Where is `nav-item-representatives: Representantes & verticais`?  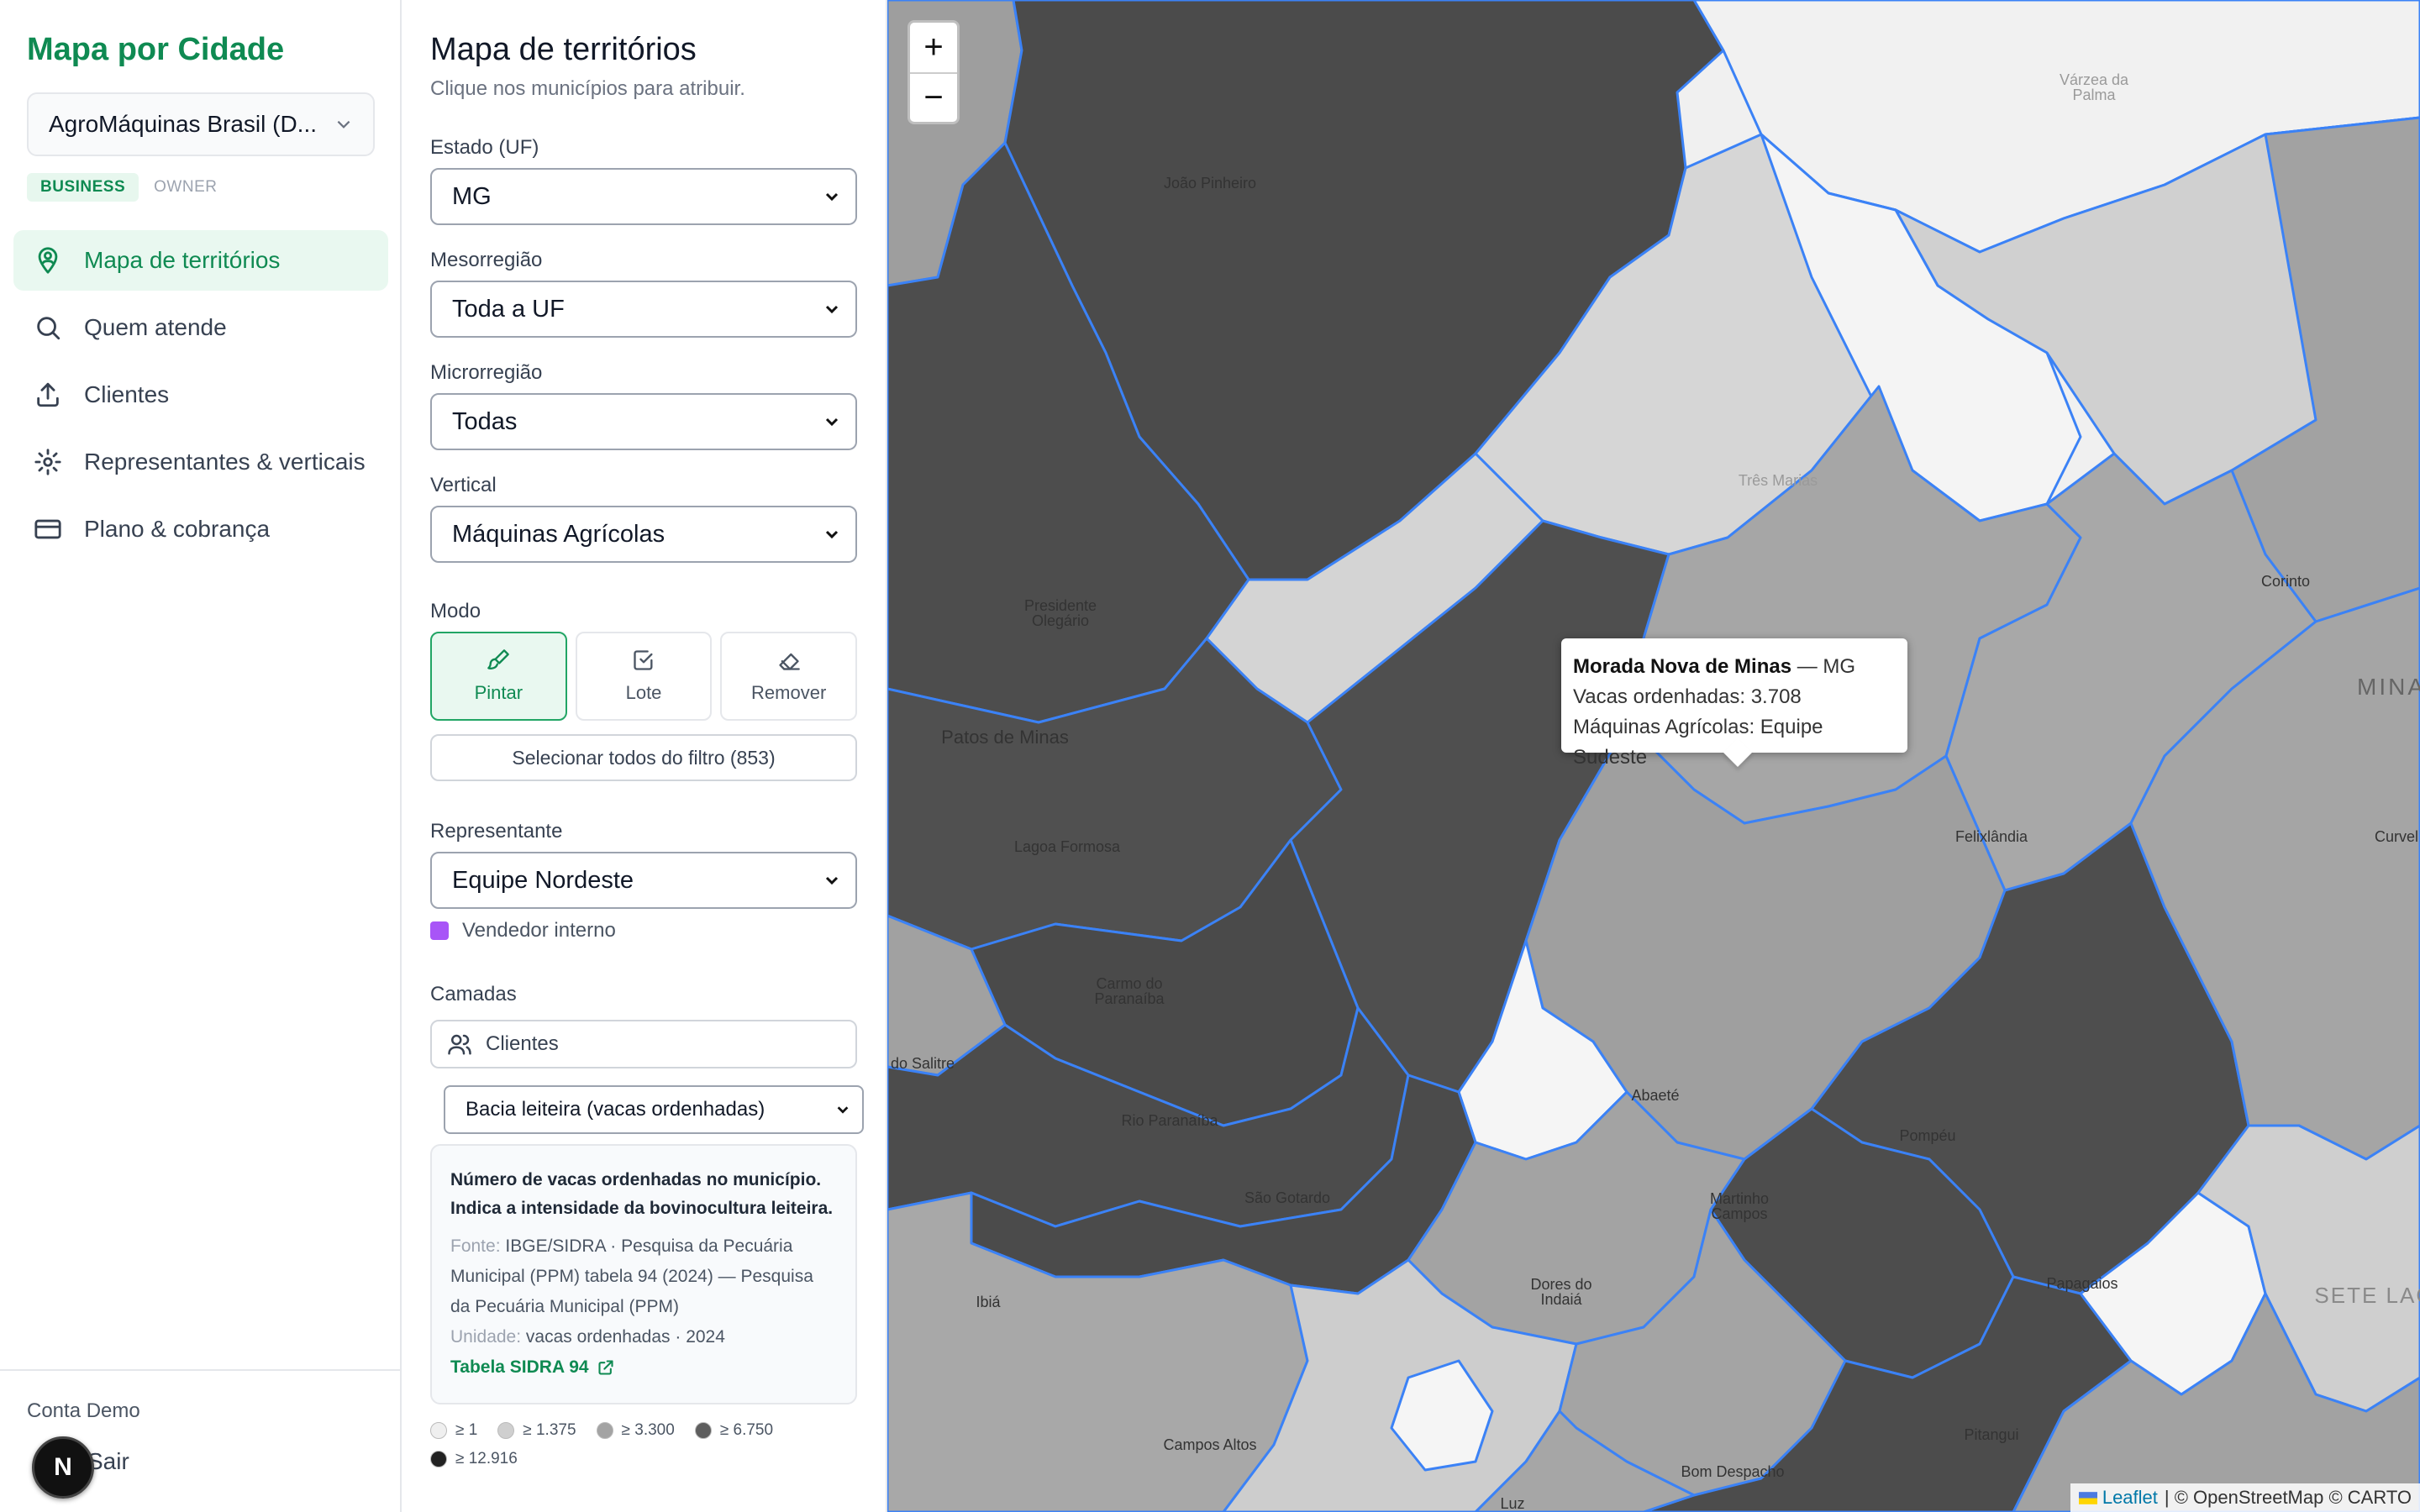
nav-item-representatives: Representantes & verticais is located at coordinates (200, 462).